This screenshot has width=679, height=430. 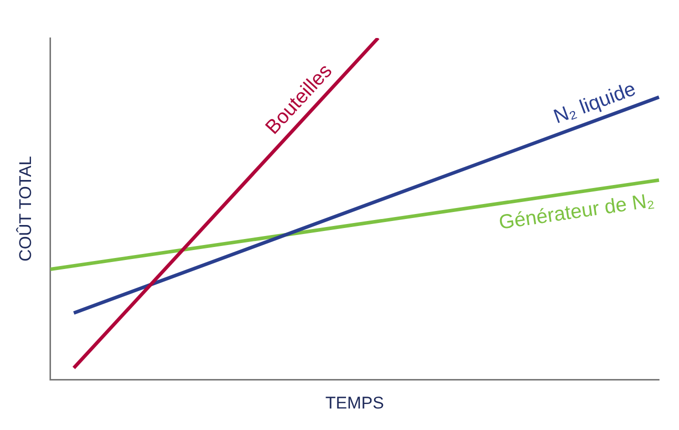 I want to click on x-axis-title: TEMPS, so click(x=354, y=402).